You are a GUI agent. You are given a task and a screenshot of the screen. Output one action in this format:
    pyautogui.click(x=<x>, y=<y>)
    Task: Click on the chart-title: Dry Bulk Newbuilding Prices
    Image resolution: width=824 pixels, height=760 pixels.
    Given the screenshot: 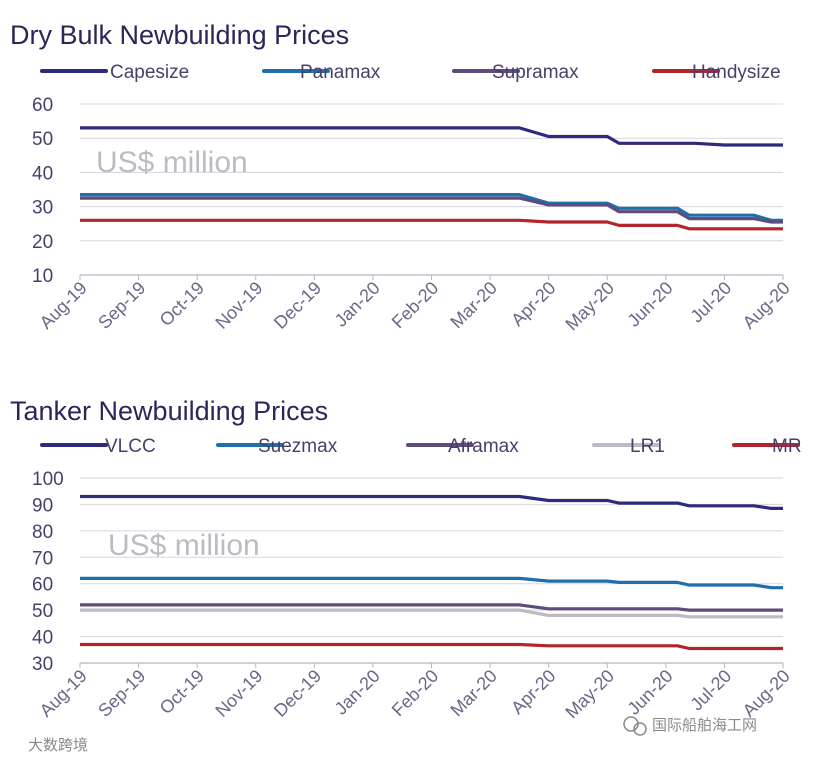 What is the action you would take?
    pyautogui.click(x=179, y=35)
    